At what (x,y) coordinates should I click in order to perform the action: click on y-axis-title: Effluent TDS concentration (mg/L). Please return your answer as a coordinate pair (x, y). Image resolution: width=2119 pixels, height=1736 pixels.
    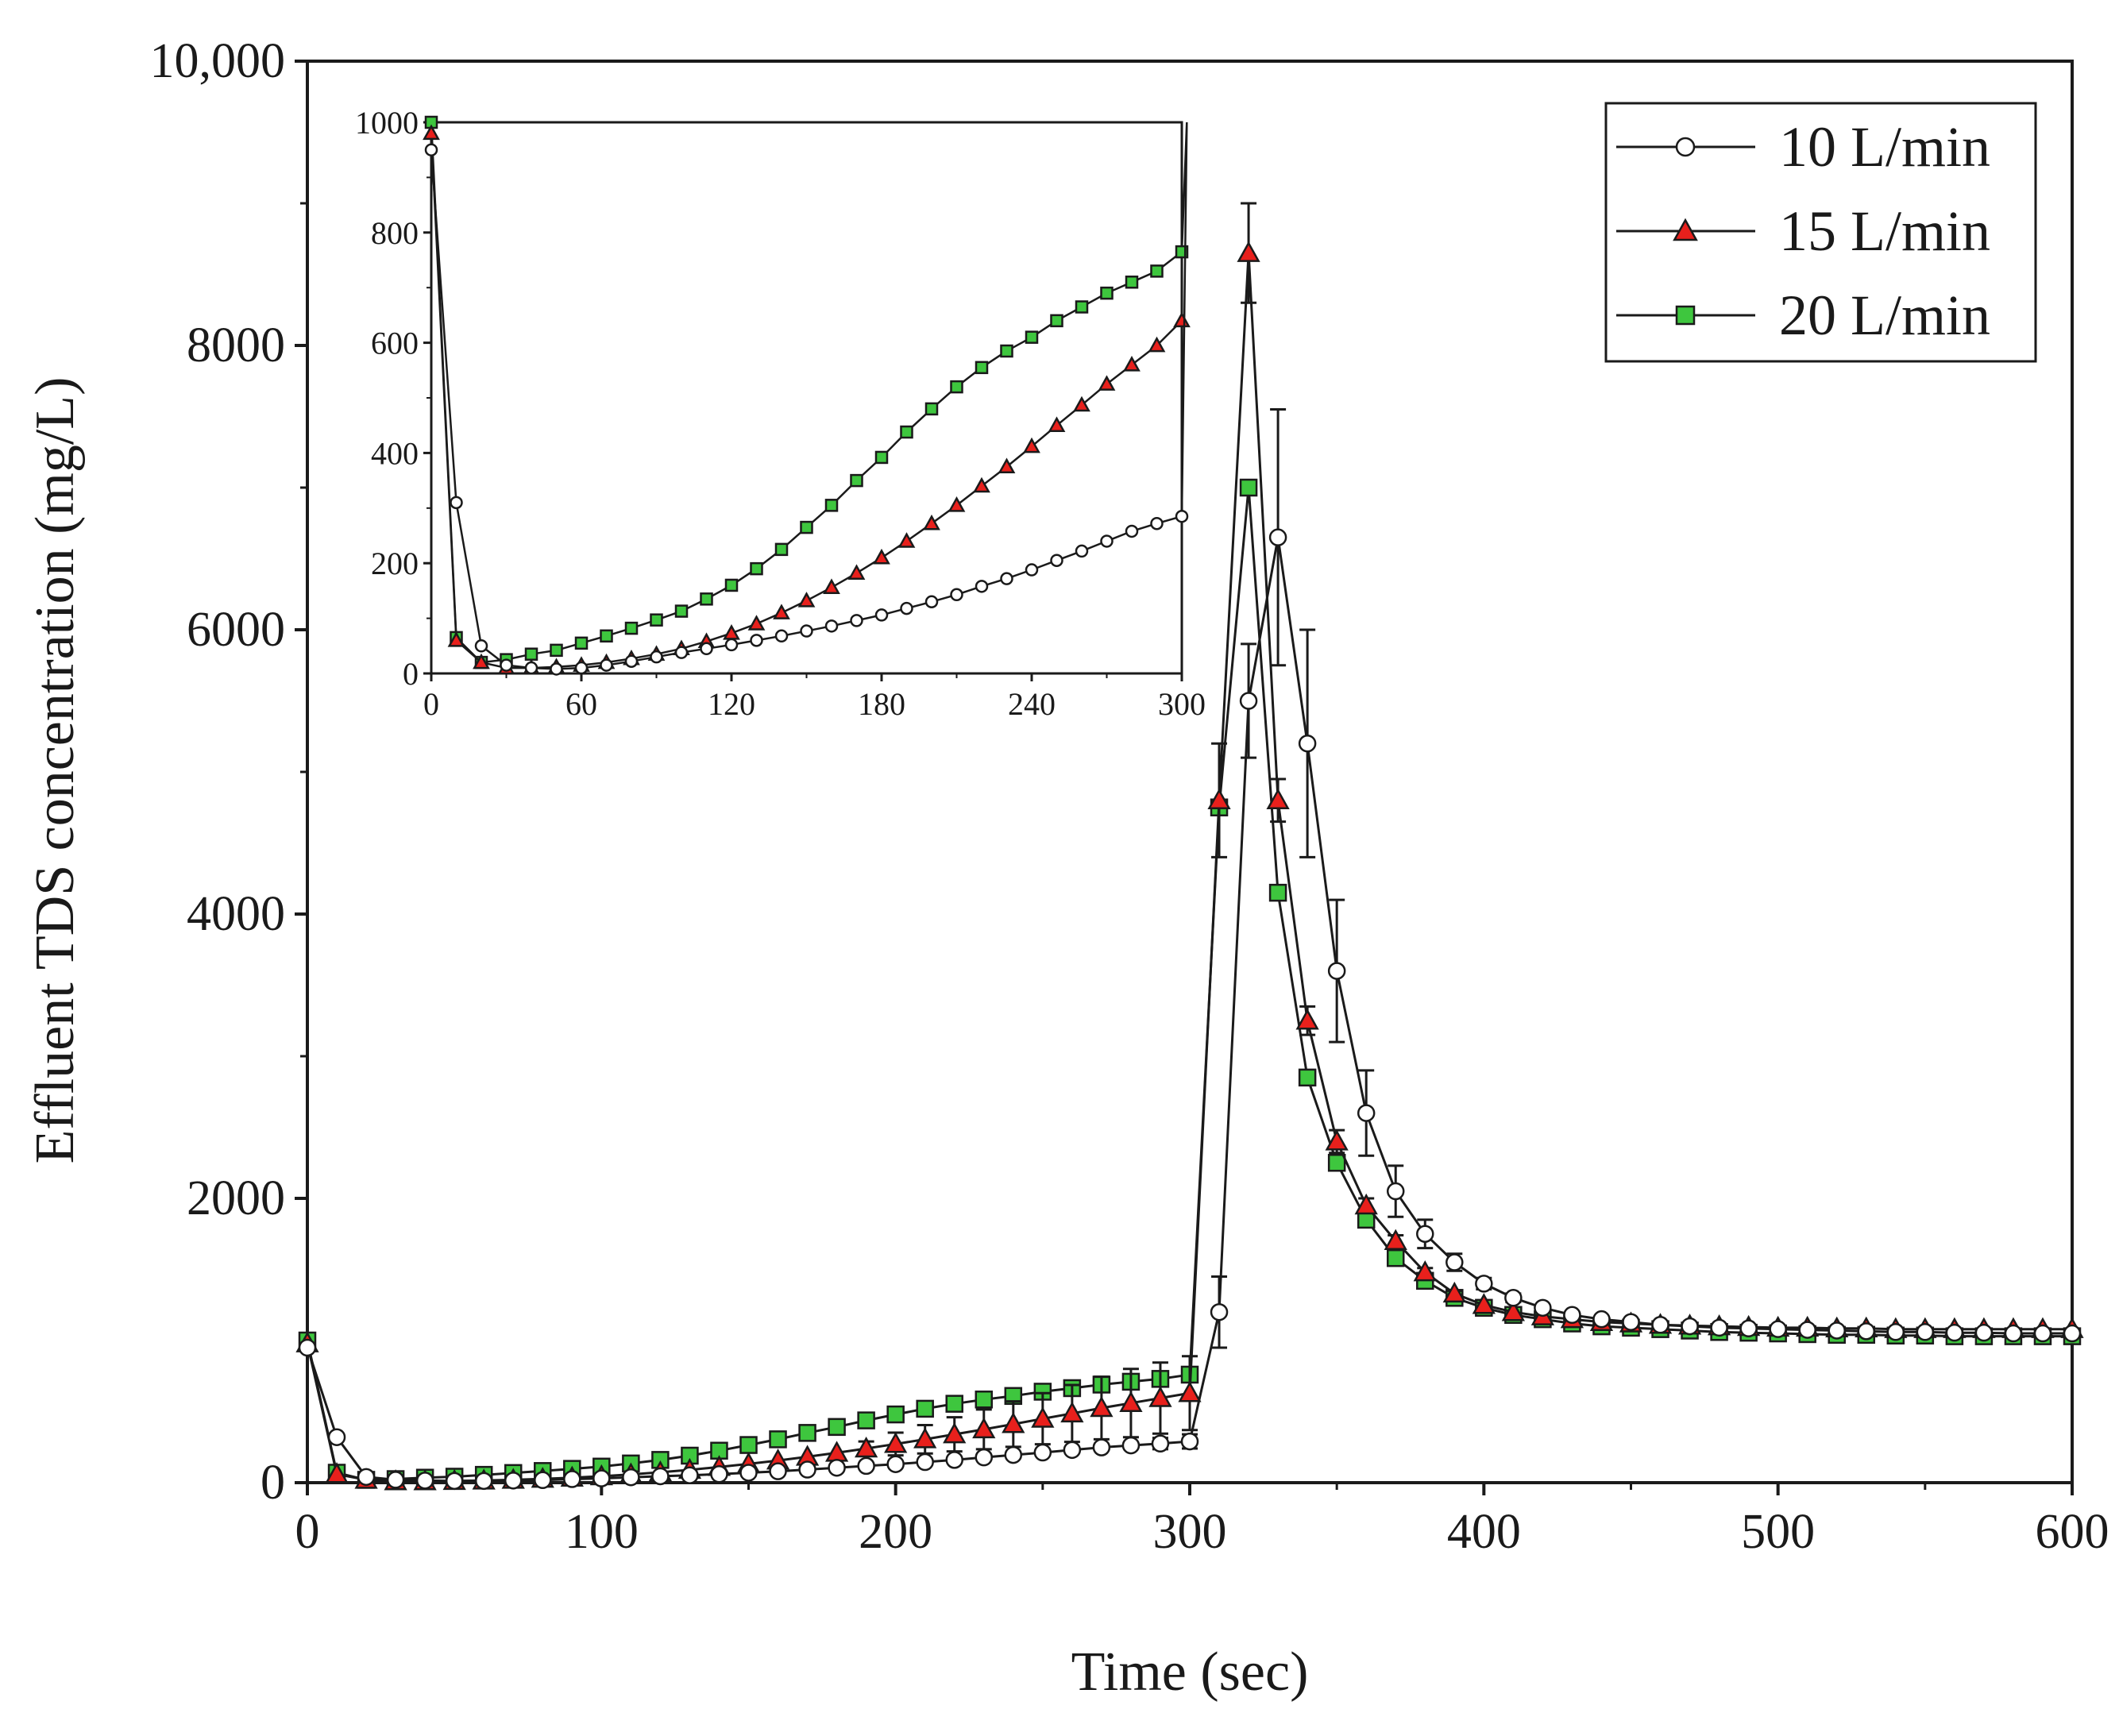
    Looking at the image, I should click on (55, 770).